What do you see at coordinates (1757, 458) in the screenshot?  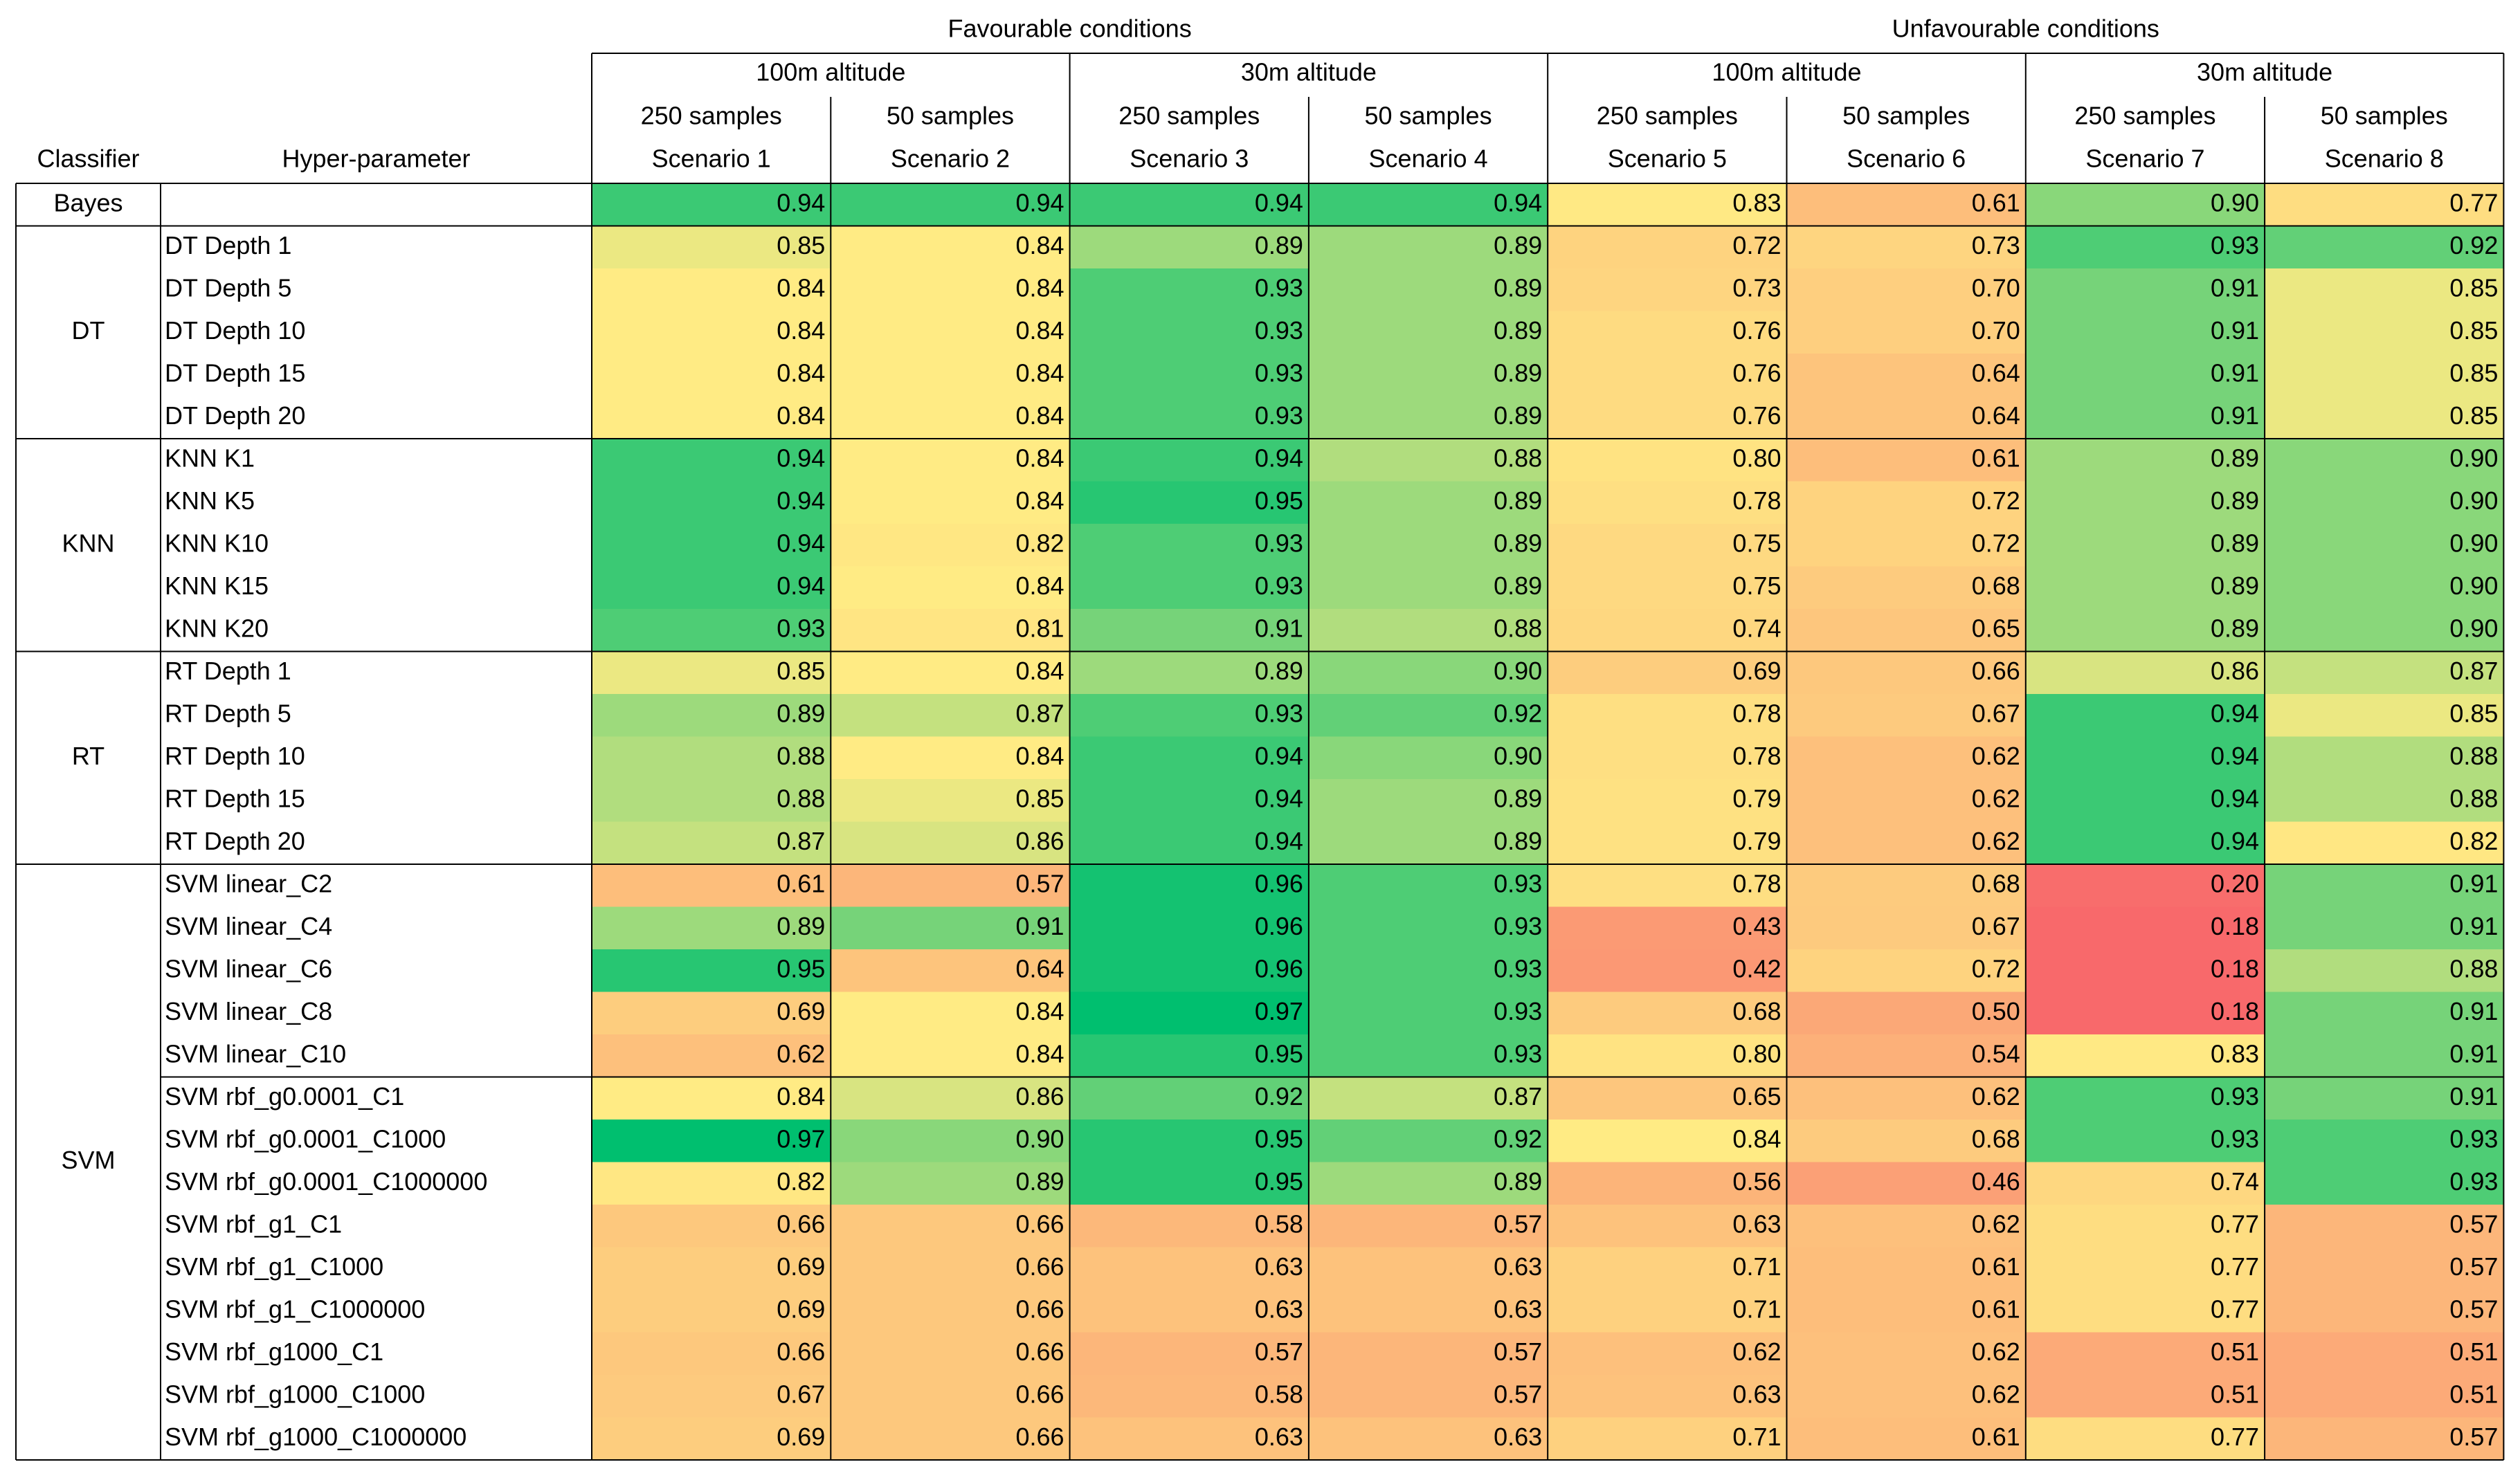 I see `cell-value: 0.80` at bounding box center [1757, 458].